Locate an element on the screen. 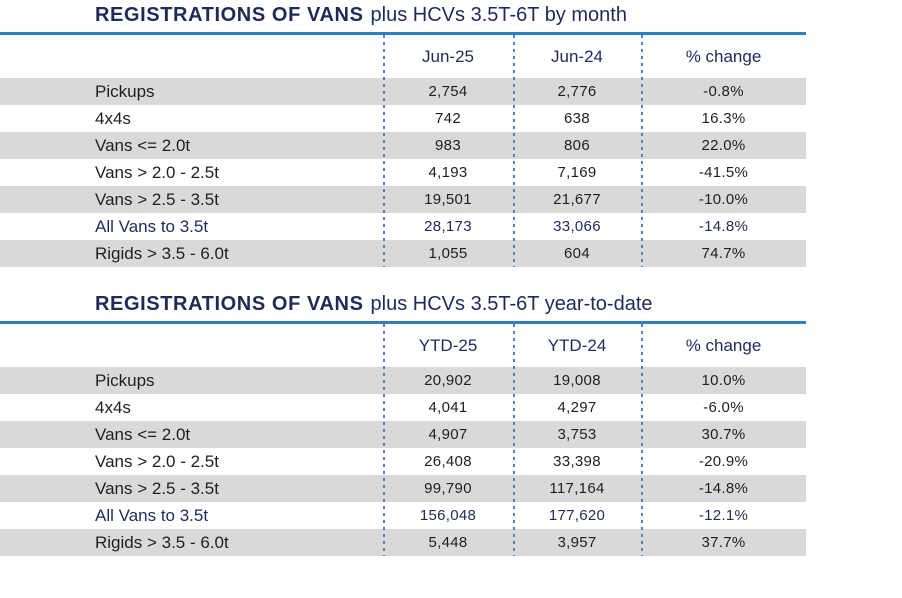  value-current: 5,448 is located at coordinates (448, 542).